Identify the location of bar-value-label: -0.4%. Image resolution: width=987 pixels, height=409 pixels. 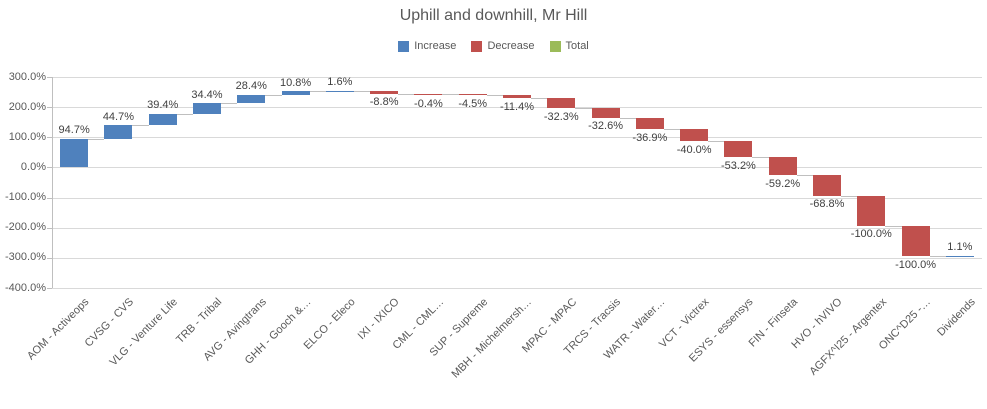
(428, 103).